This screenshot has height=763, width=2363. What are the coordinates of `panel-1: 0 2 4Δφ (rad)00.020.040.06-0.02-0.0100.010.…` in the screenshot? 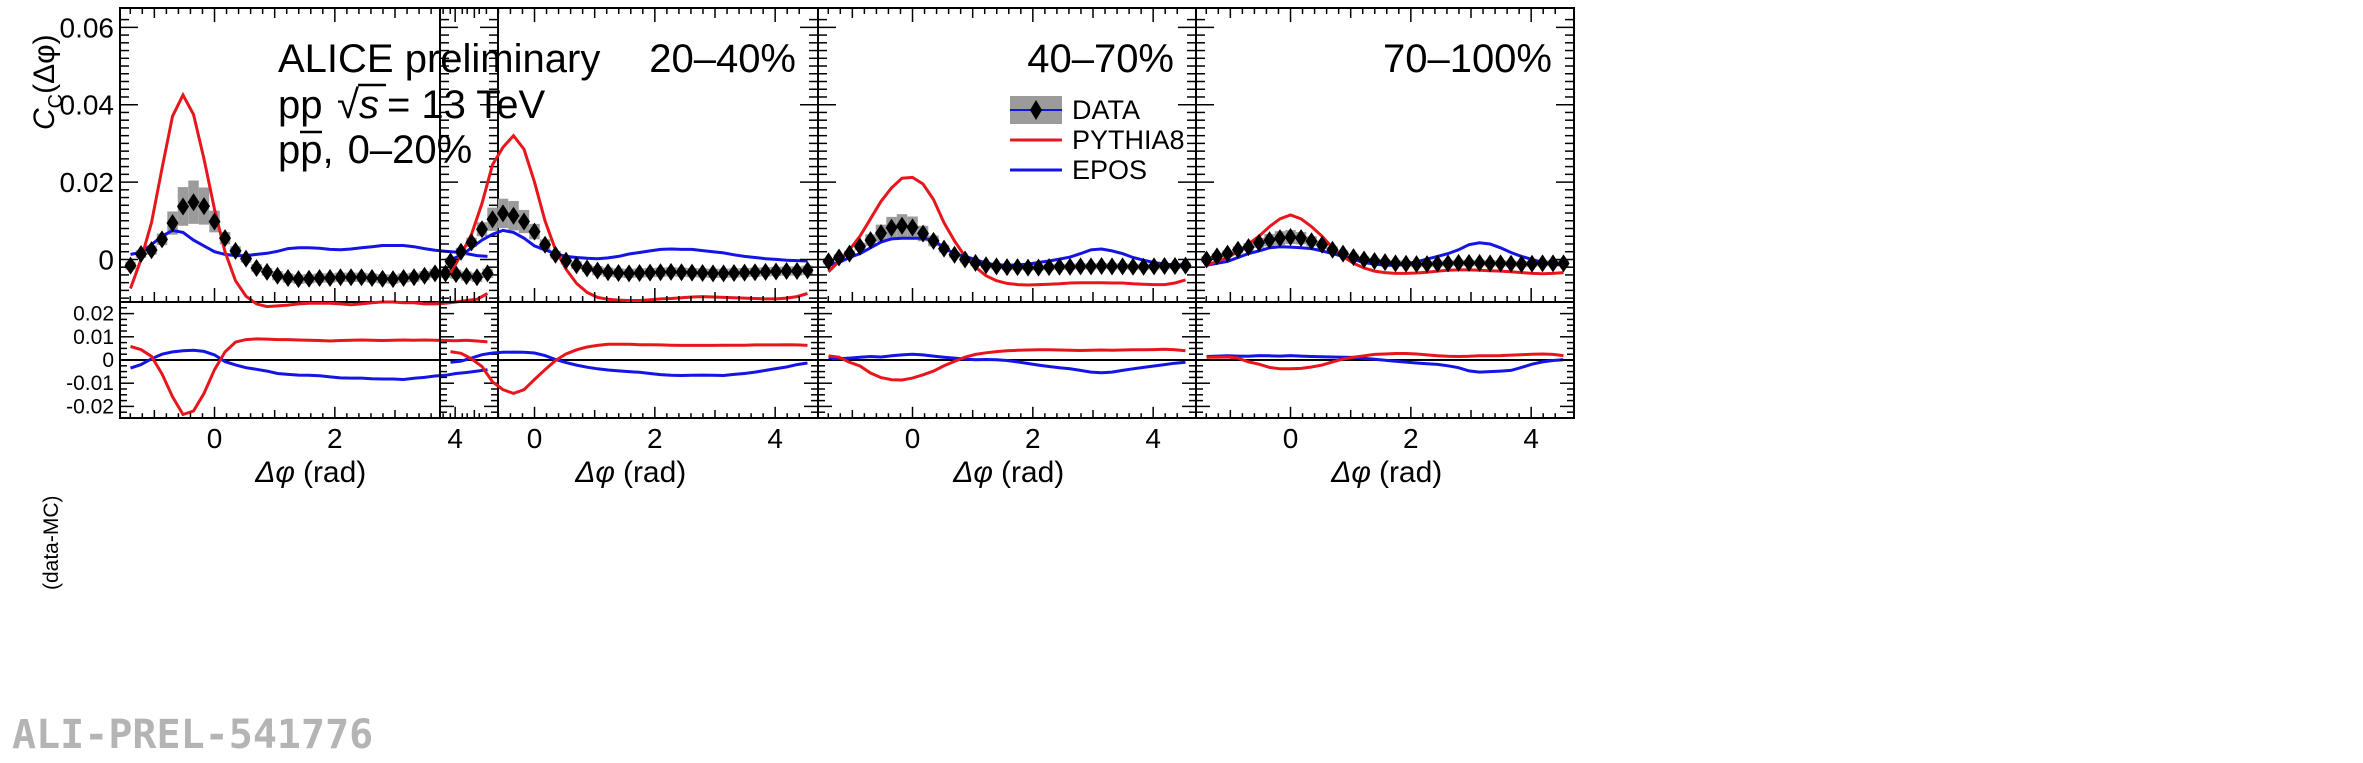 It's located at (279, 248).